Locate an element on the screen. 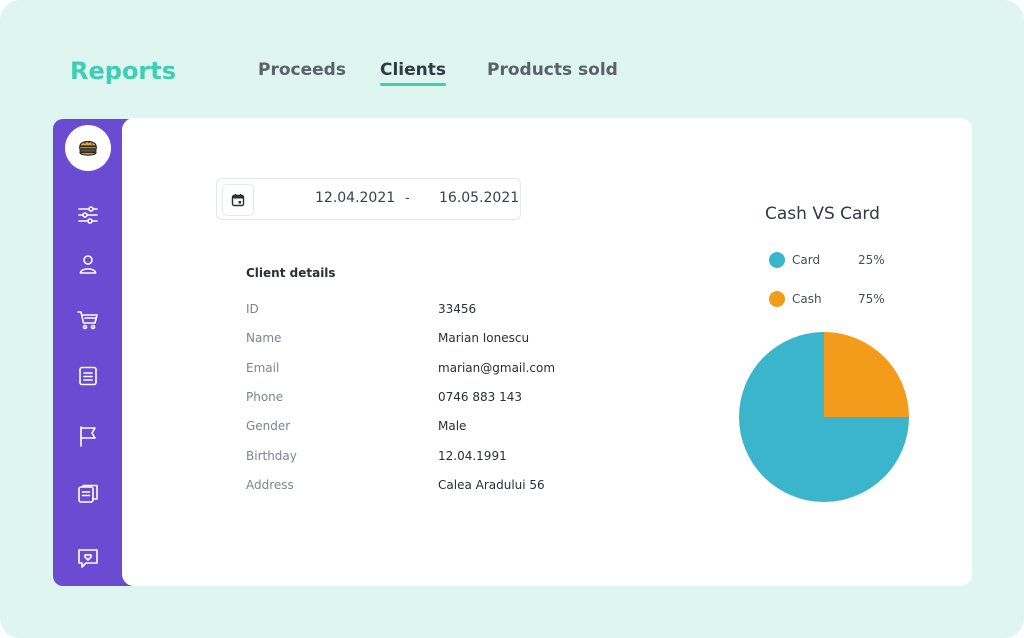 This screenshot has height=638, width=1024. detail-label: Birthday is located at coordinates (271, 456).